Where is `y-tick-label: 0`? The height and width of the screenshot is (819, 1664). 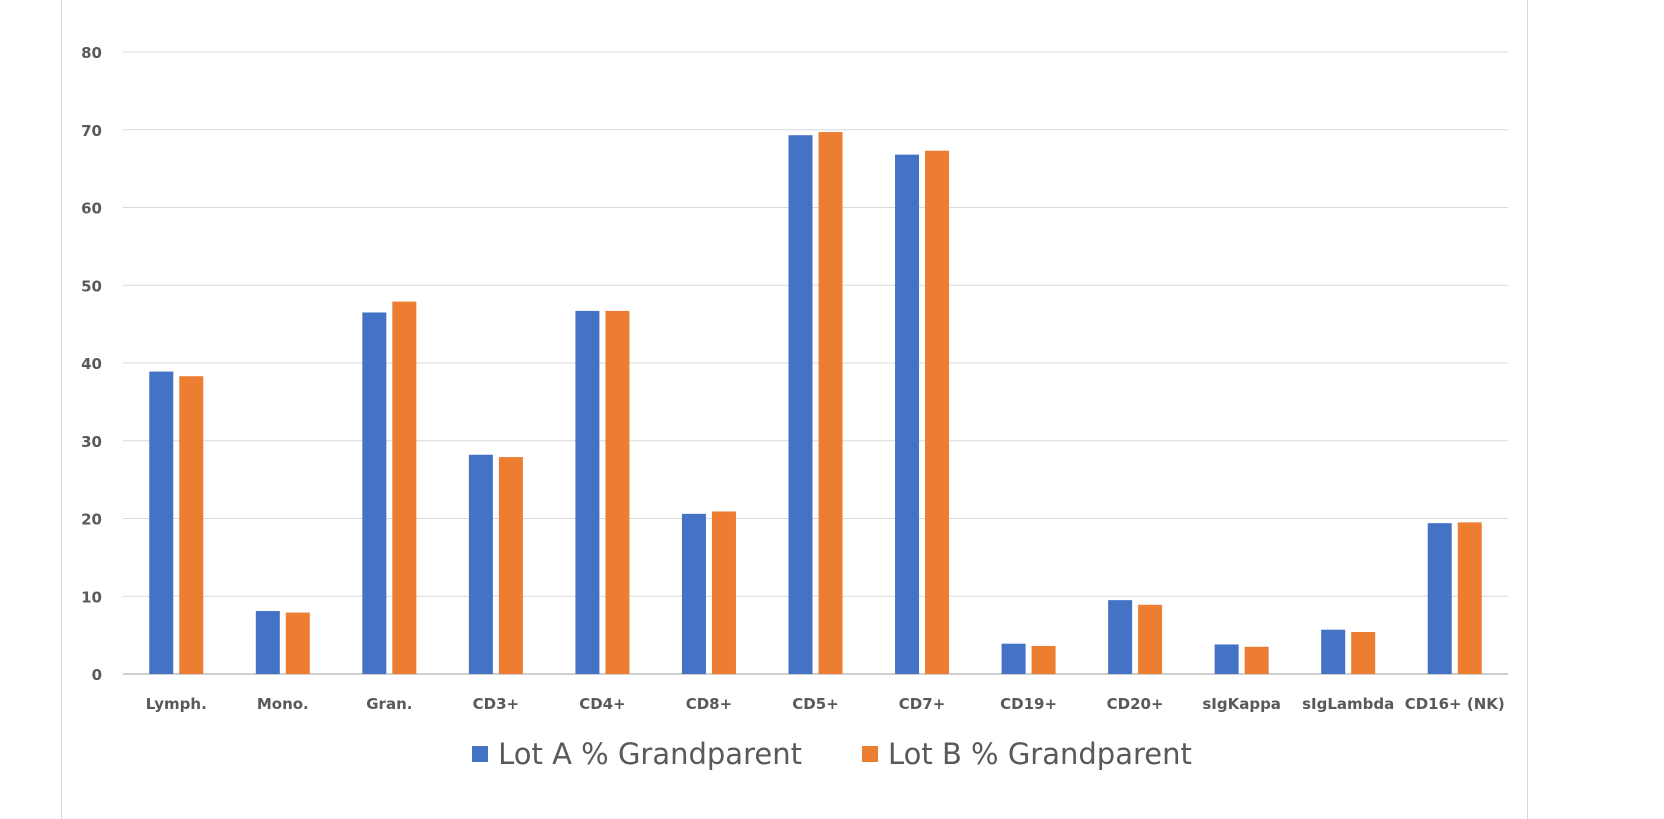 y-tick-label: 0 is located at coordinates (97, 675).